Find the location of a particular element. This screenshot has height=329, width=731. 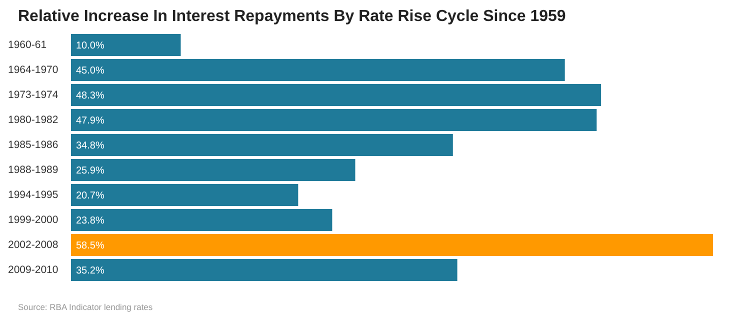

y-tick-label: 1980-1982 is located at coordinates (33, 120).